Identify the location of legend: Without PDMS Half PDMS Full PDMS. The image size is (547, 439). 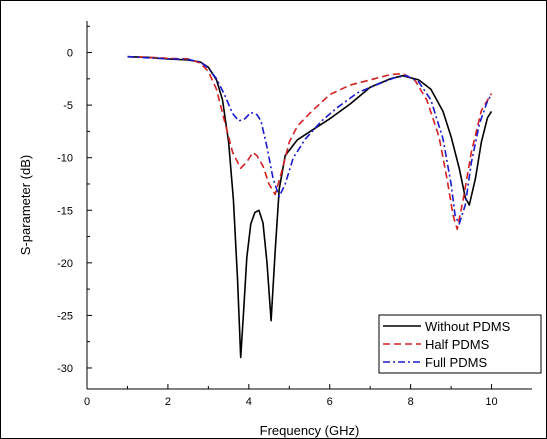
(460, 344).